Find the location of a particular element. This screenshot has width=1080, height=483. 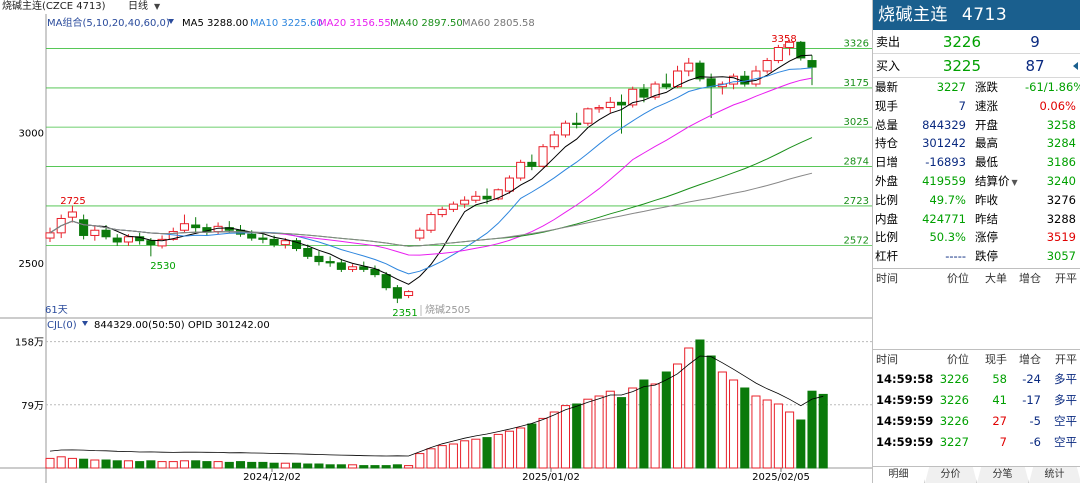

stat-value: 3227 is located at coordinates (951, 87).